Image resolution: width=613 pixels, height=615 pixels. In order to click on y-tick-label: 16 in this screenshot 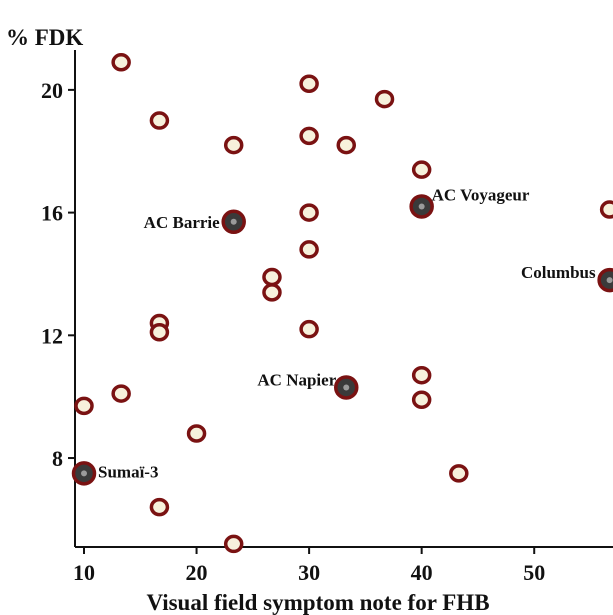, I will do `click(52, 213)`.